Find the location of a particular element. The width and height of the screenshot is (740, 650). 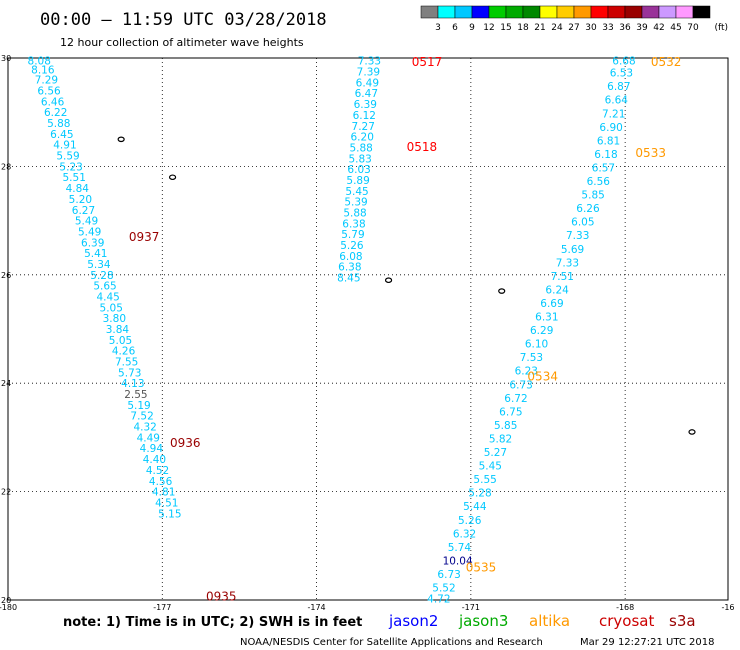

swh-value-label: 7.51 is located at coordinates (562, 277).